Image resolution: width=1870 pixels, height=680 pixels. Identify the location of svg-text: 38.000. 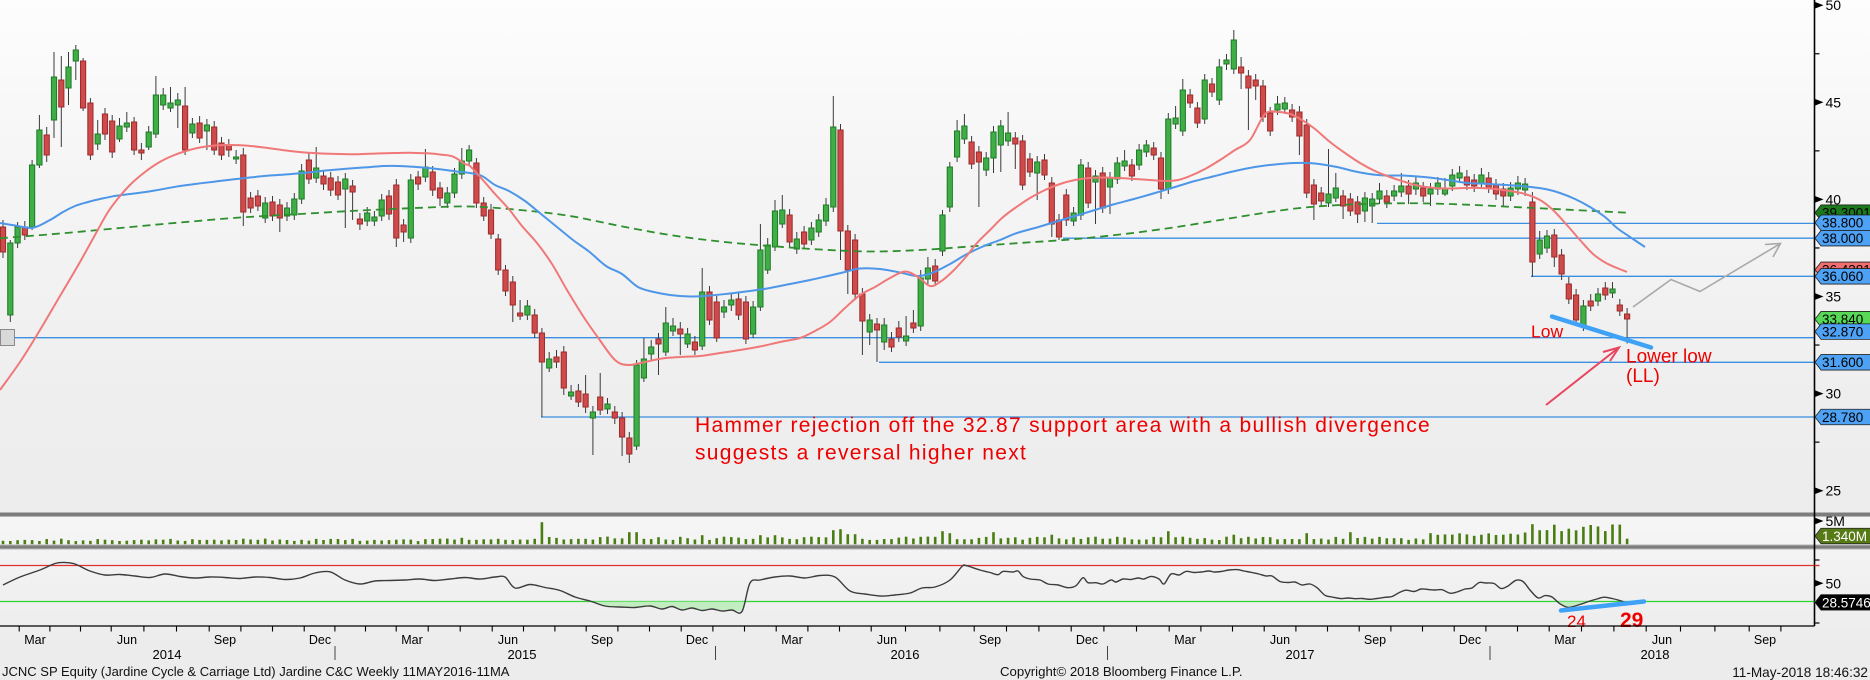
(1842, 238).